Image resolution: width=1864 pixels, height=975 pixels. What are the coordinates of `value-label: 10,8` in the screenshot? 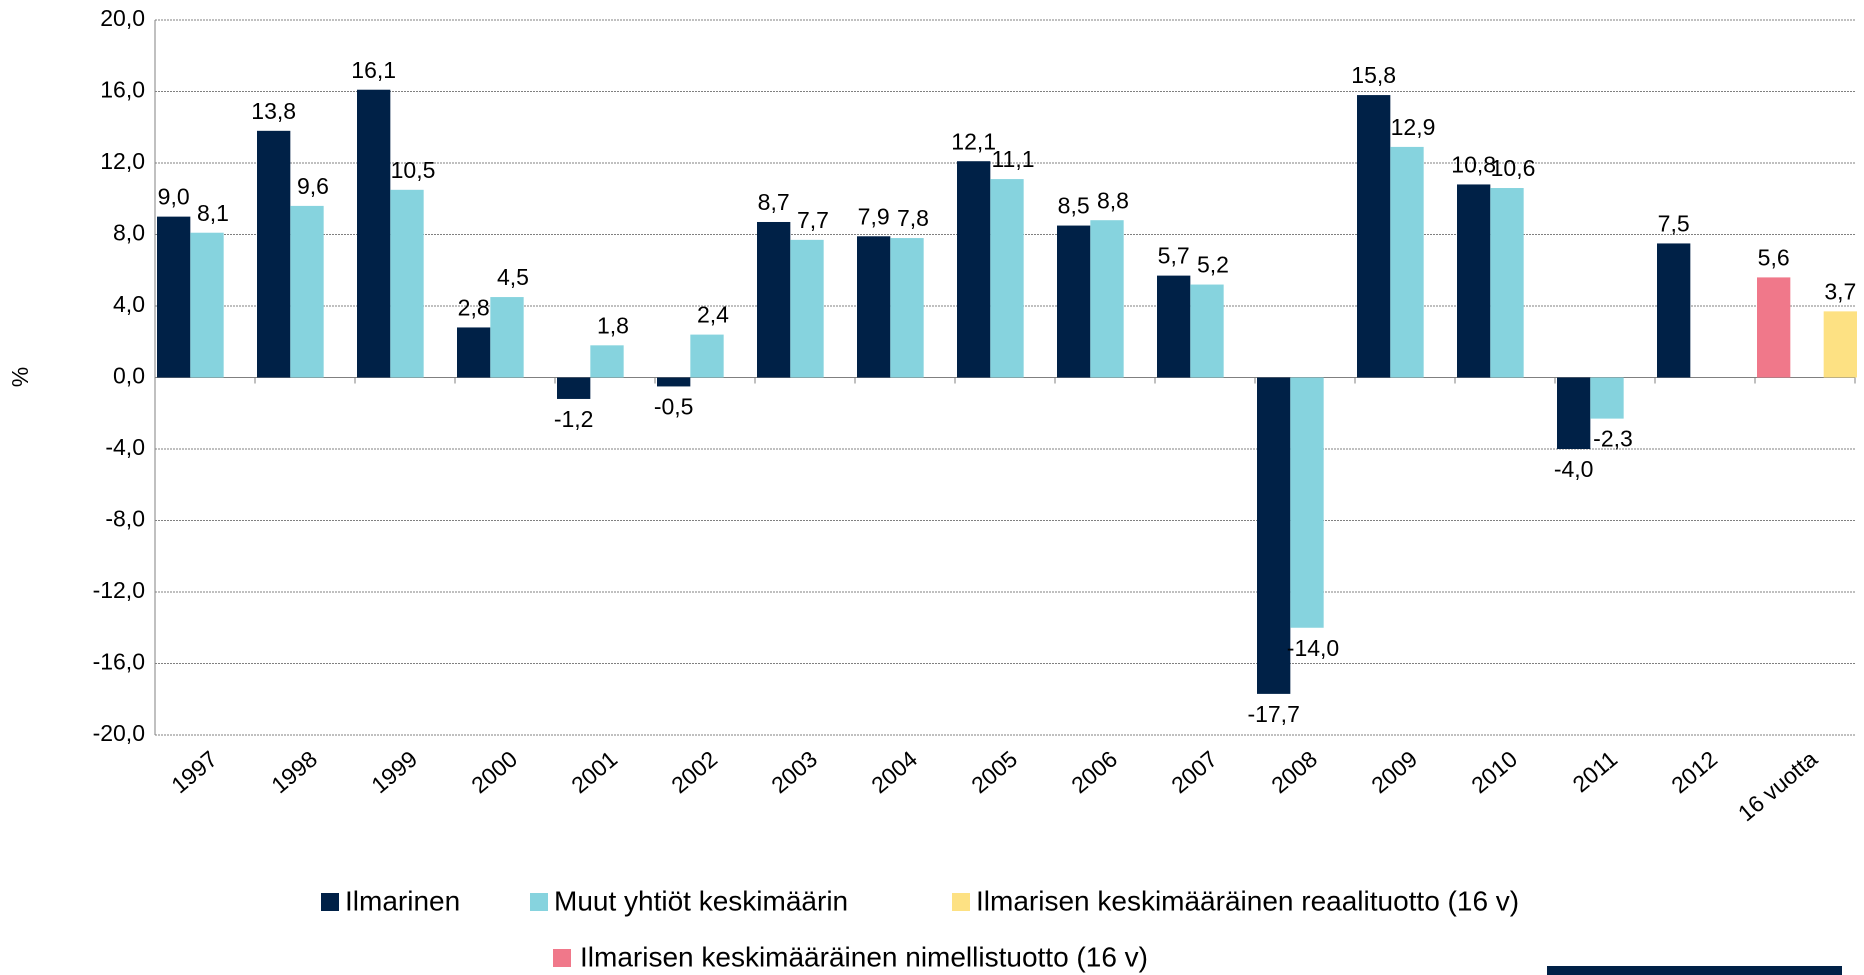 It's located at (1473, 165).